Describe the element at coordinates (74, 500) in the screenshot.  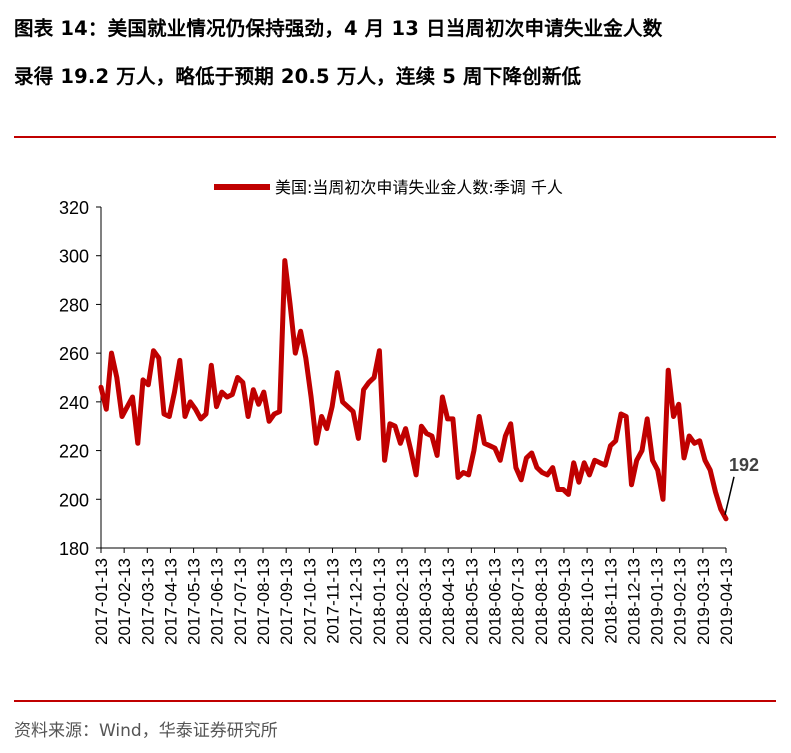
I see `y-tick-label: 200` at that location.